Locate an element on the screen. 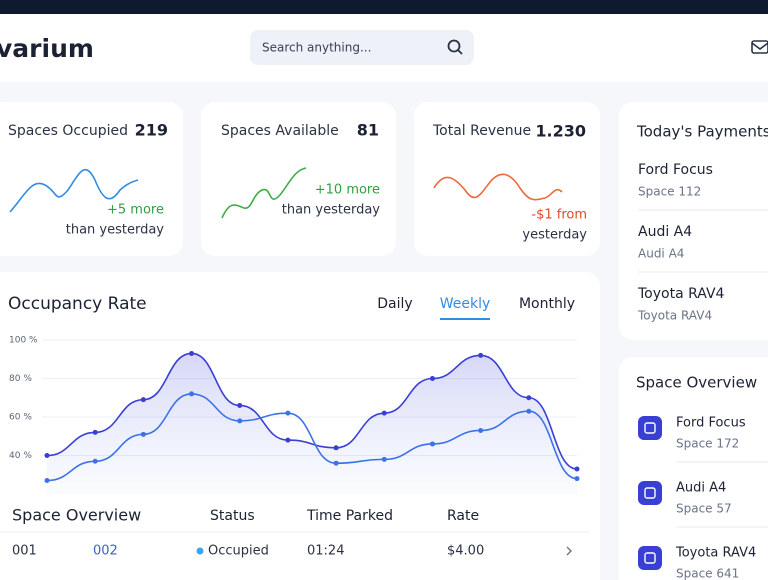 Image resolution: width=768 pixels, height=580 pixels. stat-label: Total Revenue is located at coordinates (481, 131).